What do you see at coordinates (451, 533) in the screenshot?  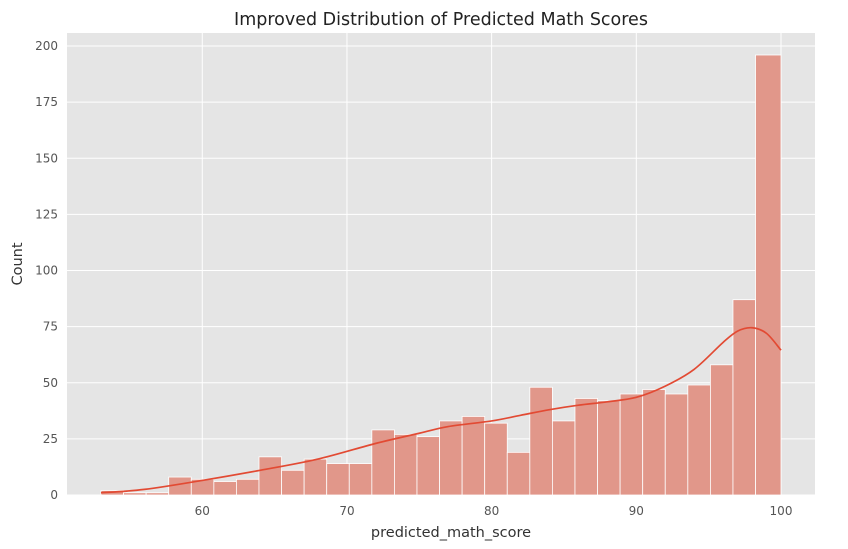 I see `x-axis-label: predicted_math_score` at bounding box center [451, 533].